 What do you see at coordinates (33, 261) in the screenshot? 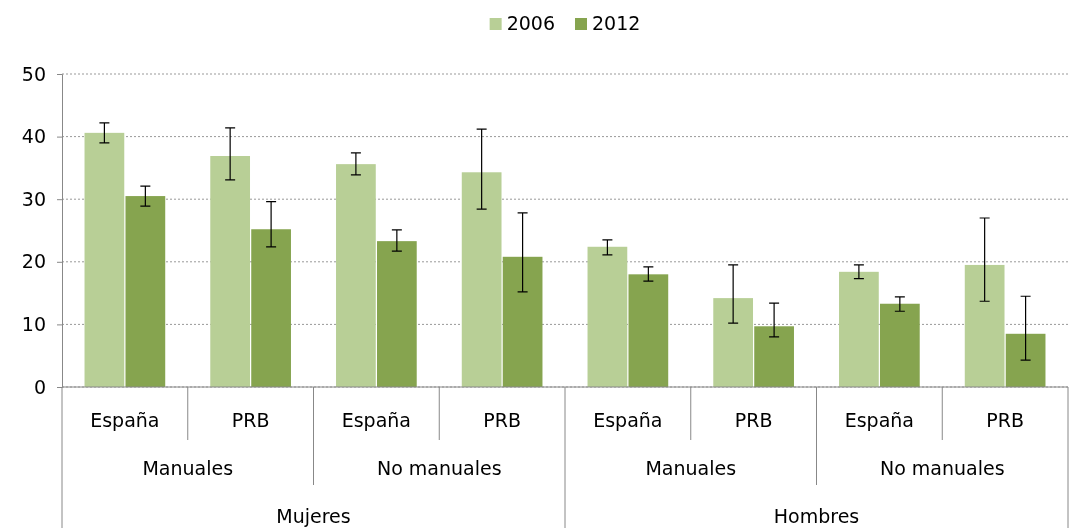
I see `y-tick-label: 20` at bounding box center [33, 261].